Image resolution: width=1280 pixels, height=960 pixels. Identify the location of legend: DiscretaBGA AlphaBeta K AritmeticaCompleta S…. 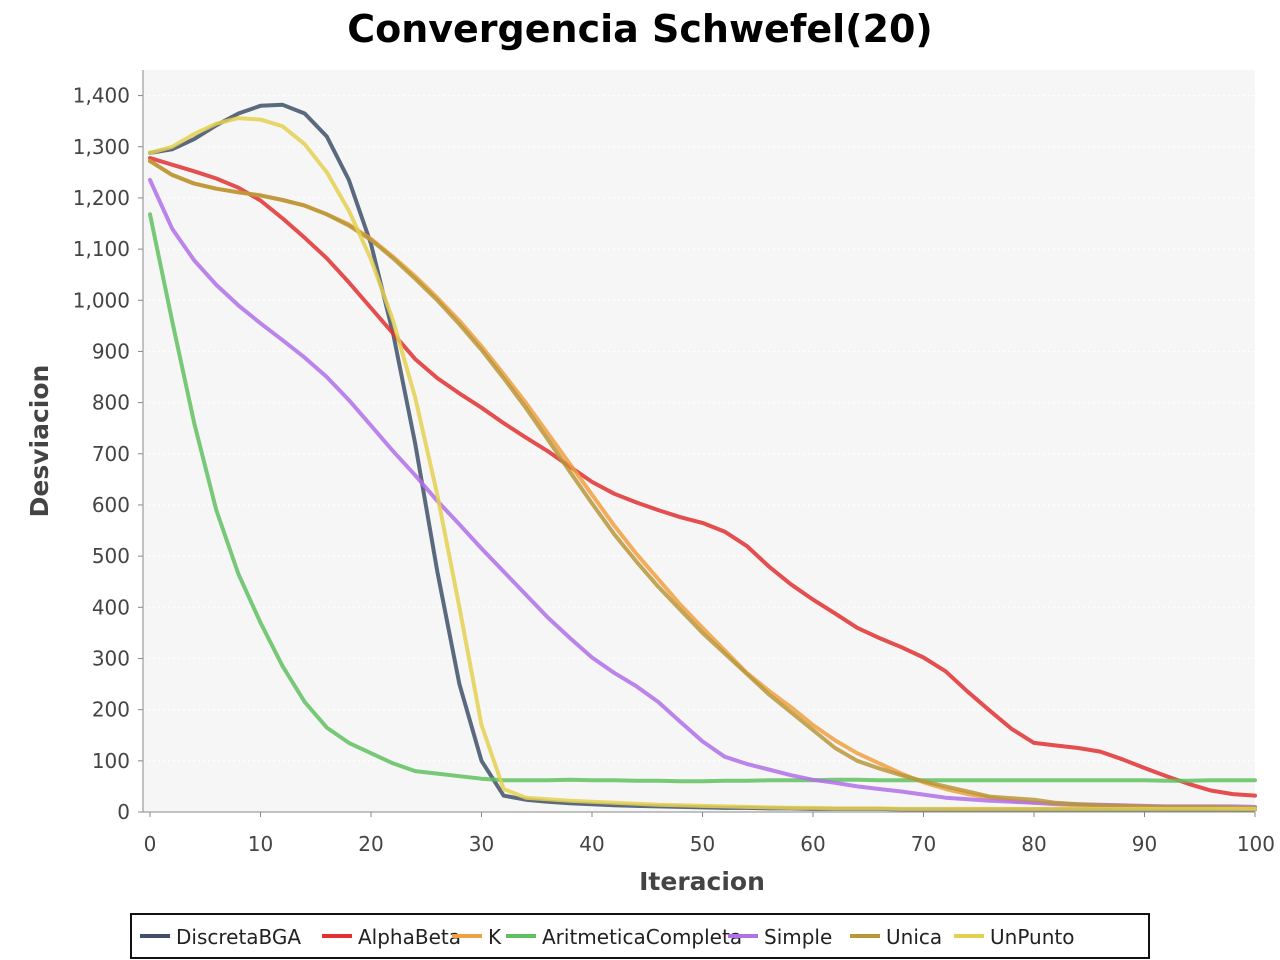
(607, 937).